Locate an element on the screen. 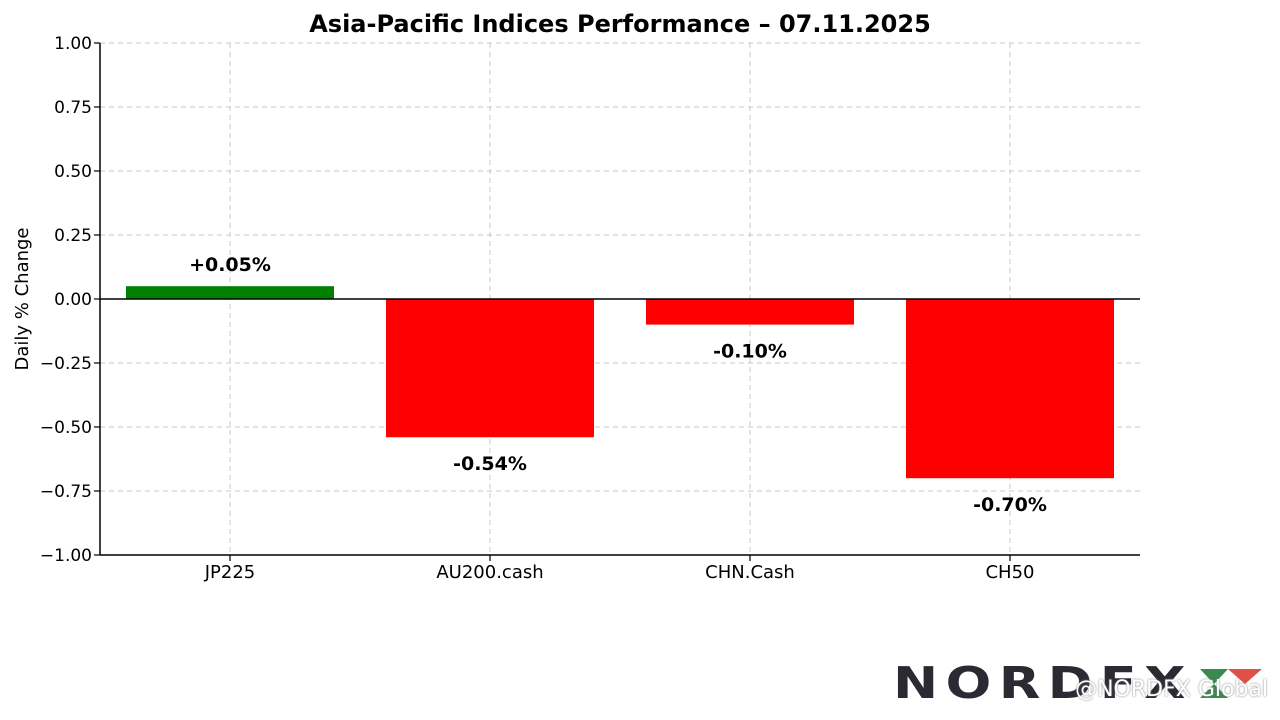 The image size is (1280, 720). y-tick-label-8: −1.00 is located at coordinates (66, 556).